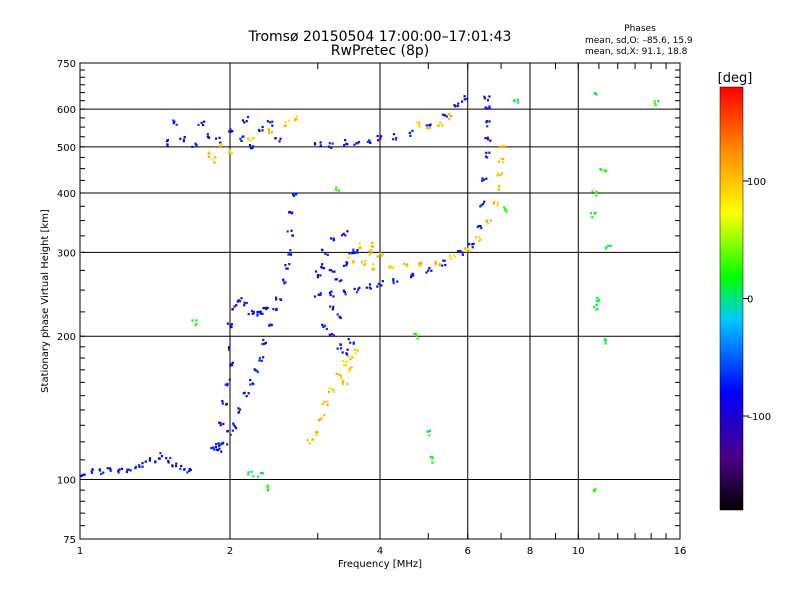 The height and width of the screenshot is (600, 800). Describe the element at coordinates (731, 298) in the screenshot. I see `colorbar` at that location.